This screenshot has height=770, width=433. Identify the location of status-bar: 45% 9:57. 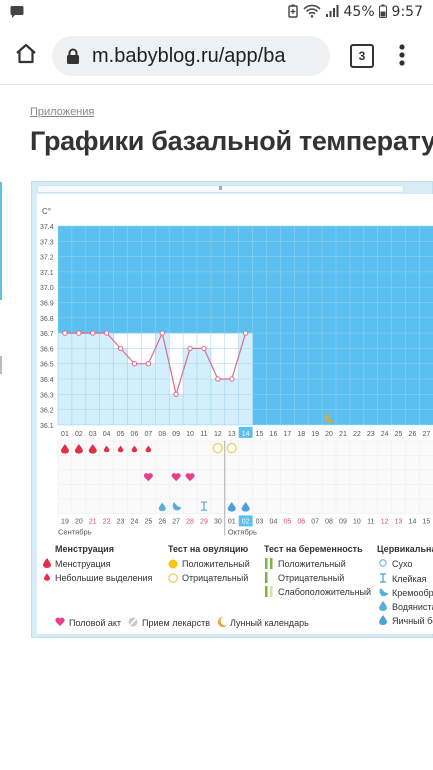
(216, 14).